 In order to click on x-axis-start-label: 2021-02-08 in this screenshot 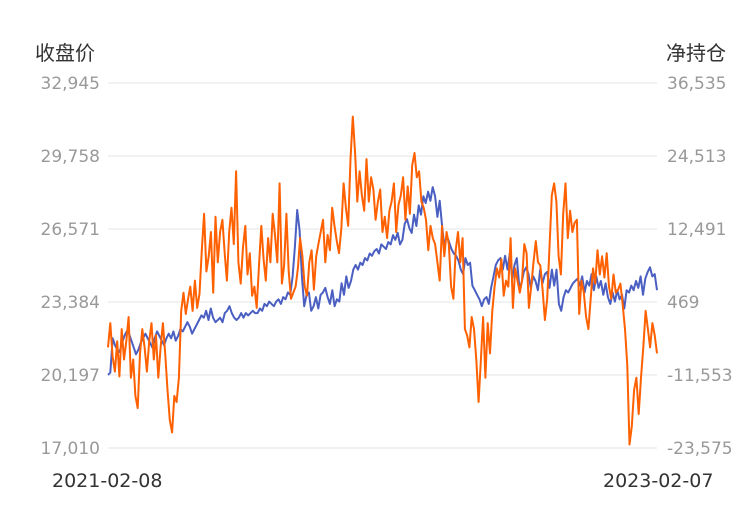, I will do `click(107, 481)`.